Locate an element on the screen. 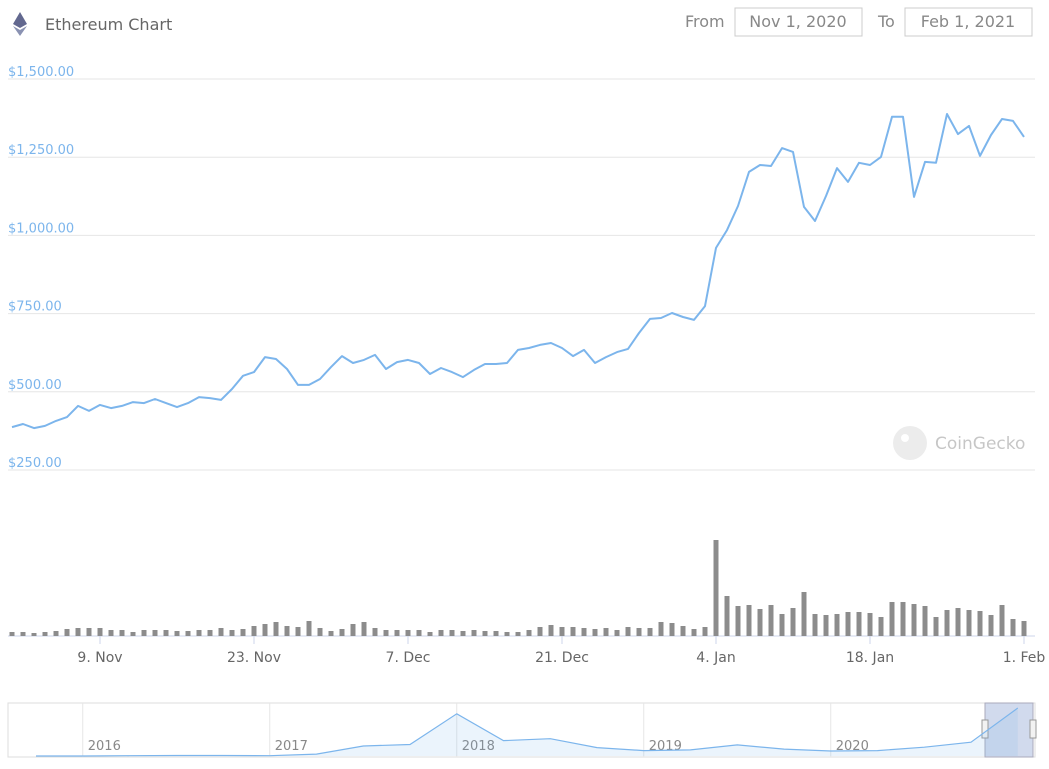 The height and width of the screenshot is (769, 1049). x-tick-label: 23. Nov is located at coordinates (254, 658).